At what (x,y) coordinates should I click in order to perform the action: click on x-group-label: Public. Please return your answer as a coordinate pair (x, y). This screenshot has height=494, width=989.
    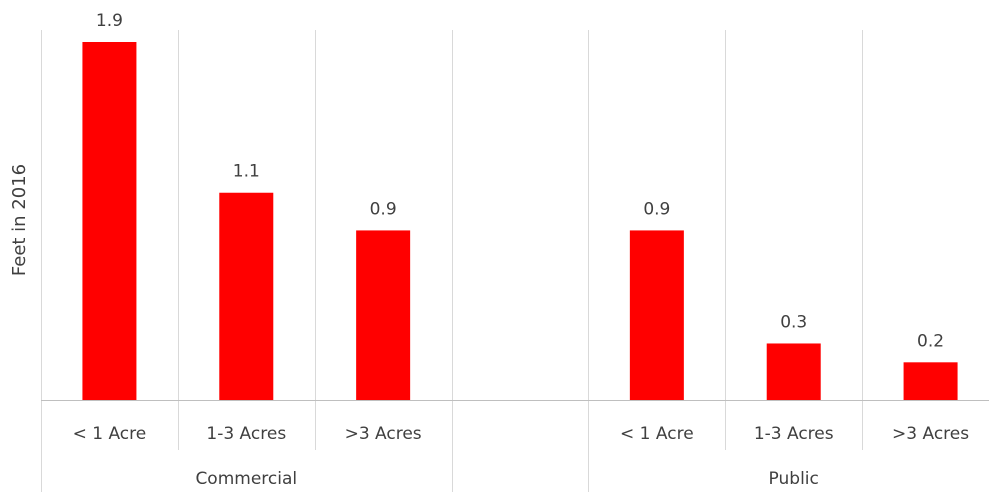
    Looking at the image, I should click on (794, 479).